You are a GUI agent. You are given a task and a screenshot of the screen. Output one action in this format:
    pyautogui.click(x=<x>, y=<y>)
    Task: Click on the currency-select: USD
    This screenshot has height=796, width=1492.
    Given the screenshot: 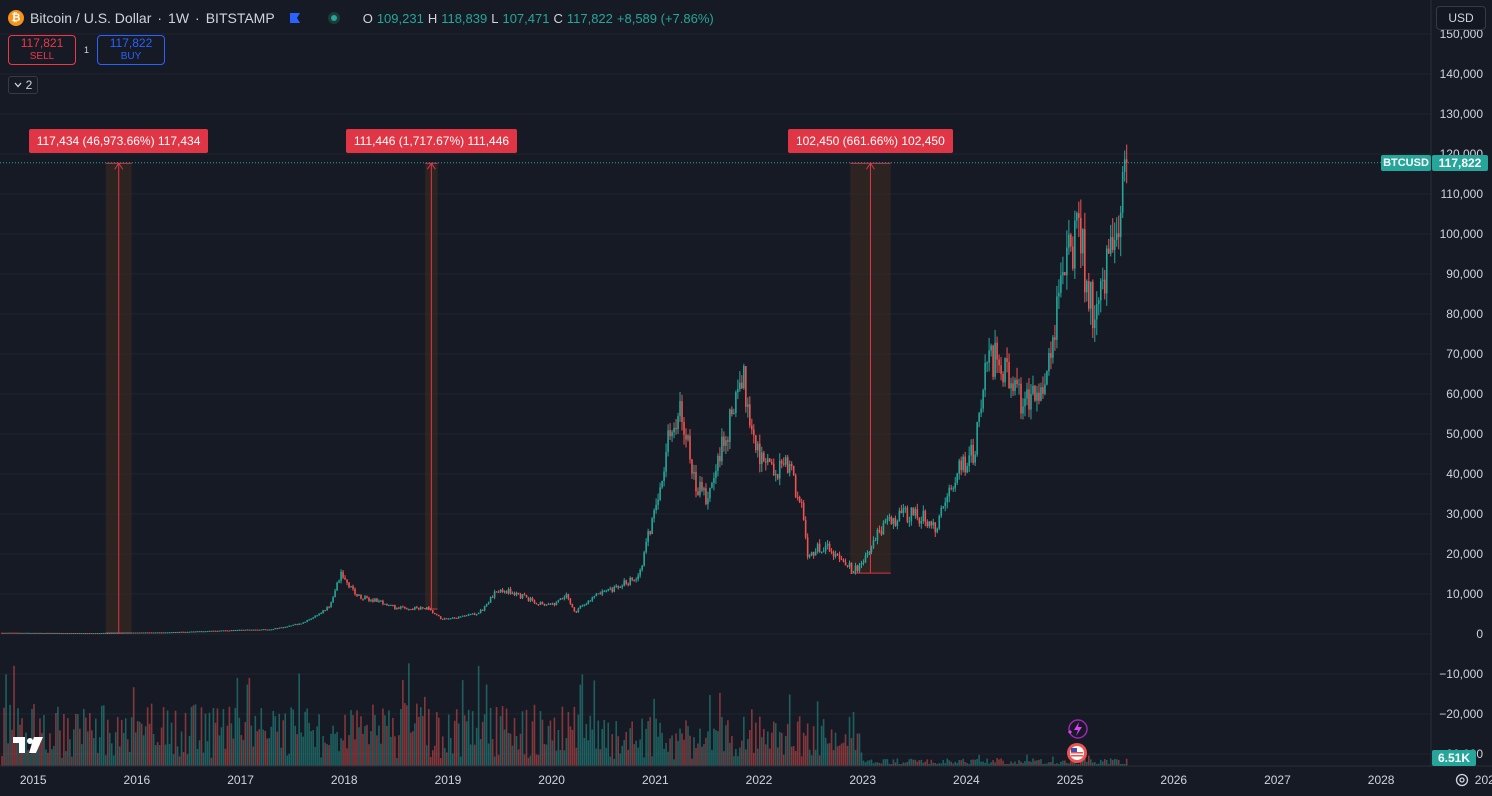 What is the action you would take?
    pyautogui.click(x=1461, y=18)
    